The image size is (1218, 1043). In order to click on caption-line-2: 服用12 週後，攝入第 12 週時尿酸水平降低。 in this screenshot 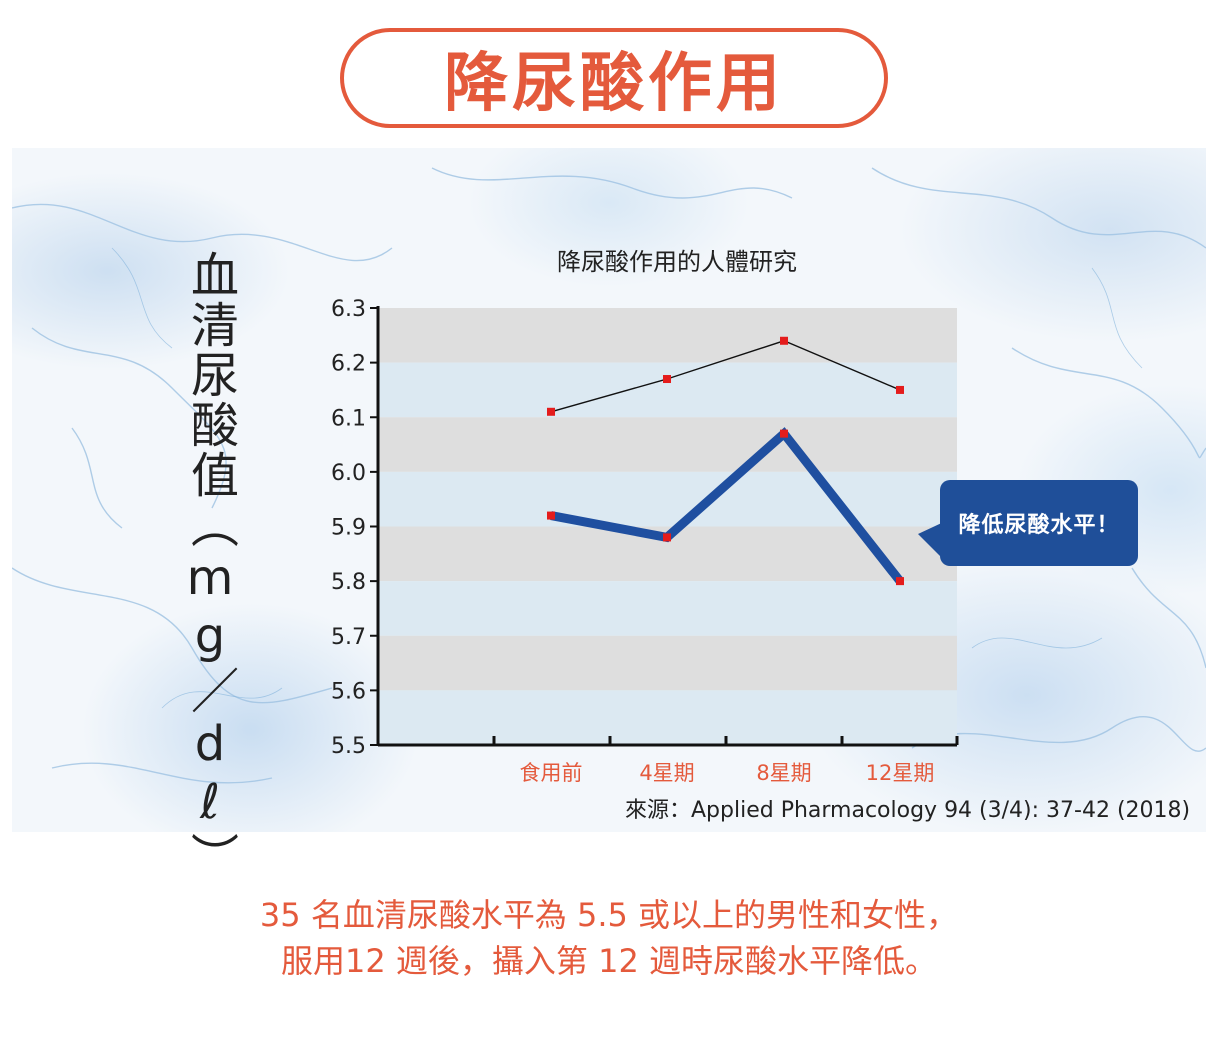, I will do `click(609, 961)`.